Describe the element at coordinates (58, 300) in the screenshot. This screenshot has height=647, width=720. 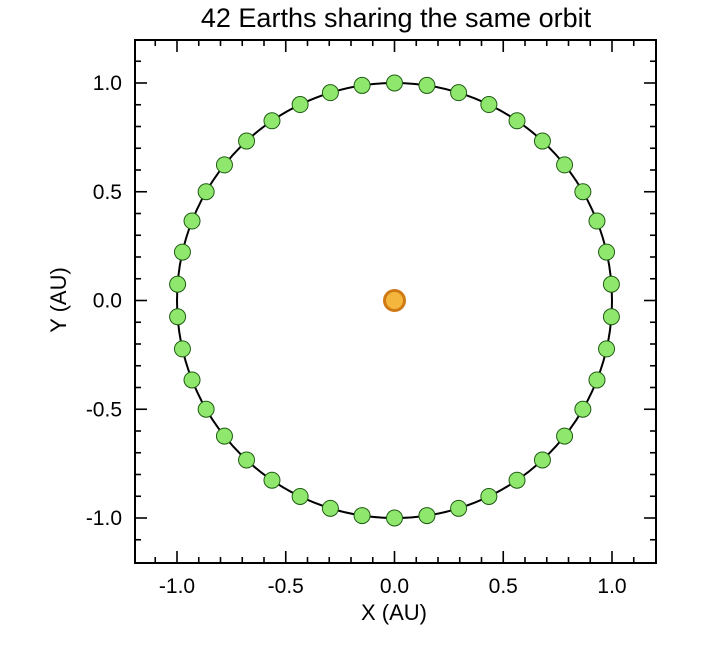
I see `y-axis-title: Y (AU)` at that location.